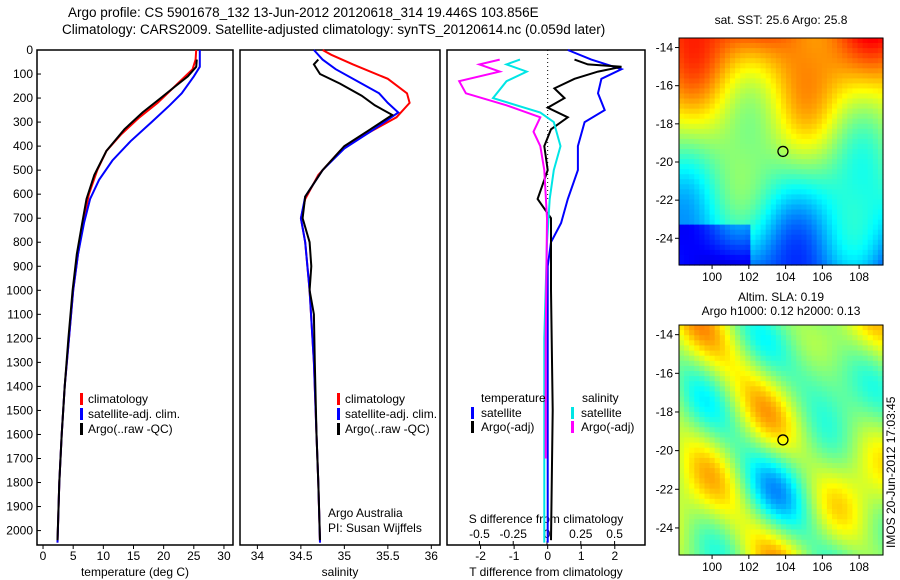 The width and height of the screenshot is (900, 580). I want to click on x-tick-label: 0, so click(43, 556).